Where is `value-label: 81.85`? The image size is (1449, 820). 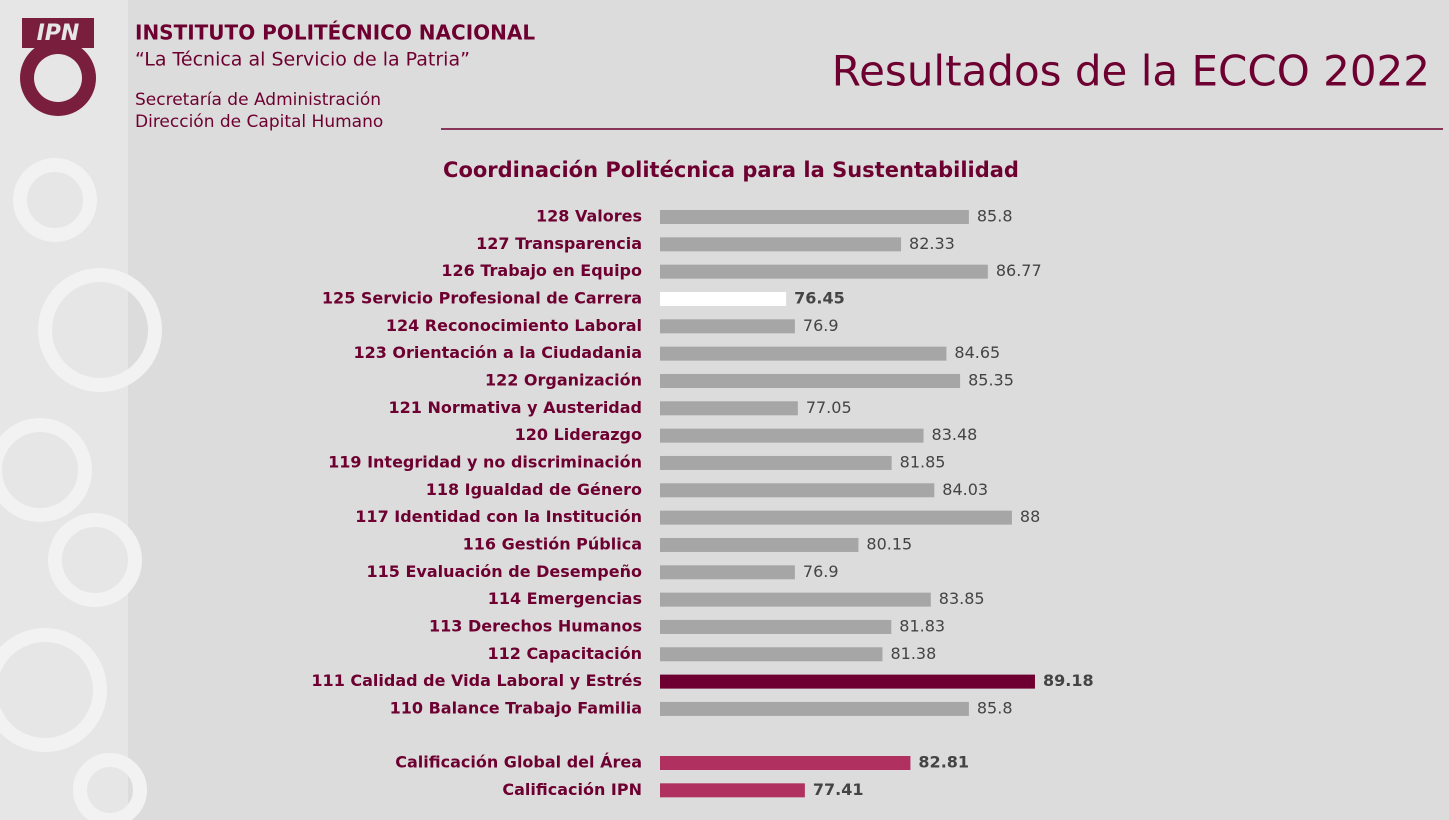 value-label: 81.85 is located at coordinates (923, 461).